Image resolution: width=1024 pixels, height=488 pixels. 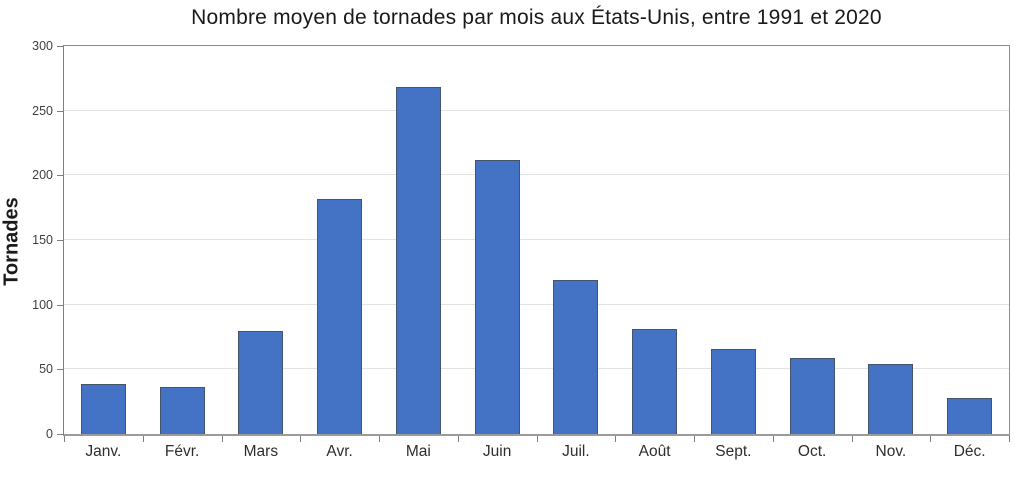 What do you see at coordinates (655, 381) in the screenshot?
I see `bar-aot` at bounding box center [655, 381].